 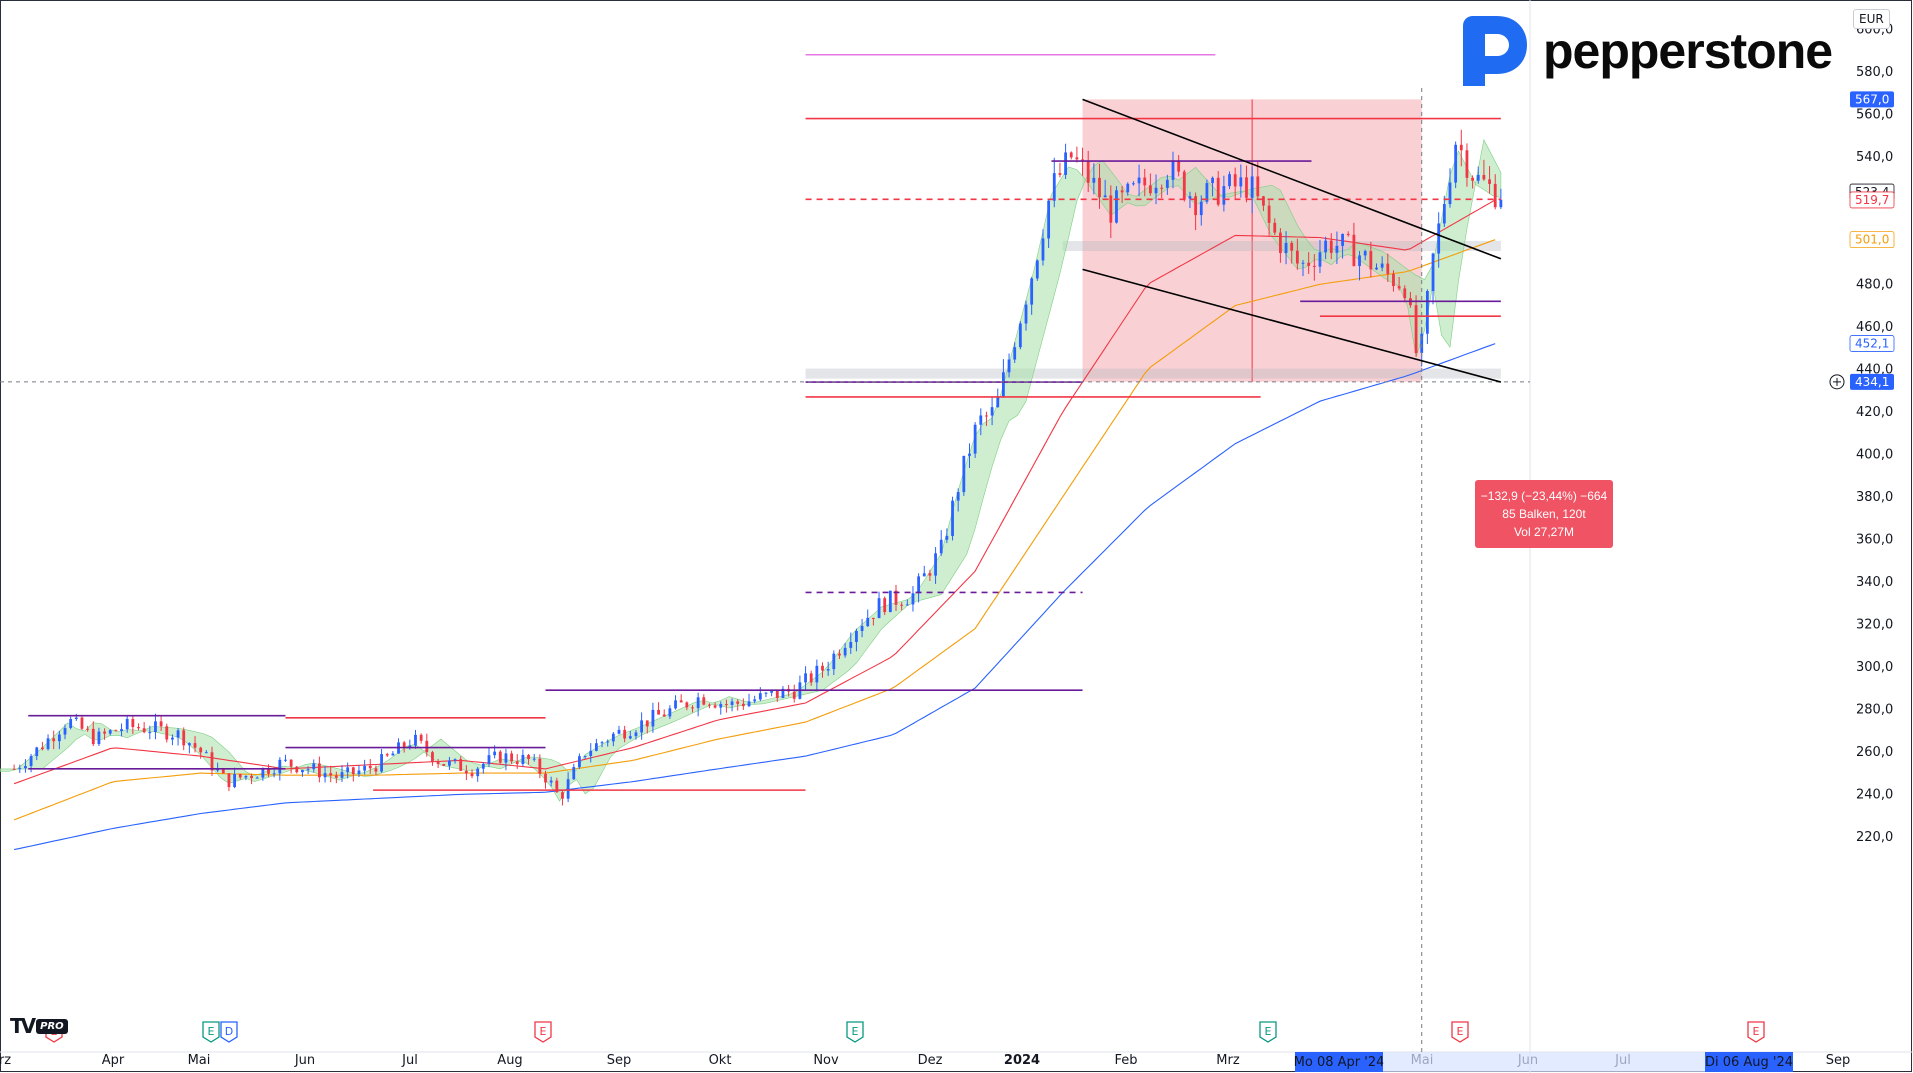 I want to click on time-highlight-badge, so click(x=1749, y=1062).